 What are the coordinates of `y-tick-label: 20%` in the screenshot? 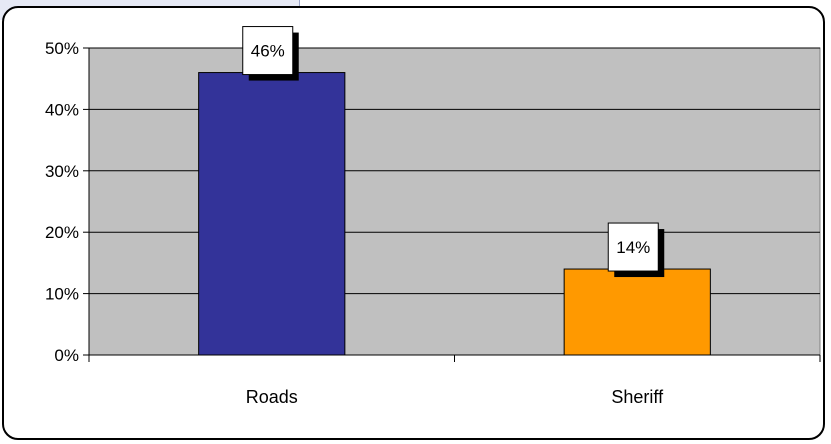 It's located at (62, 232).